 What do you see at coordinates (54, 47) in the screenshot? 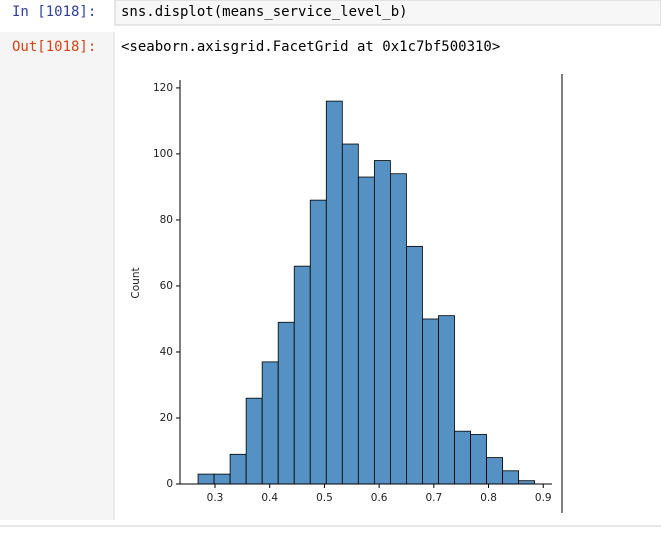
I see `output-prompt: Out[1018]:` at bounding box center [54, 47].